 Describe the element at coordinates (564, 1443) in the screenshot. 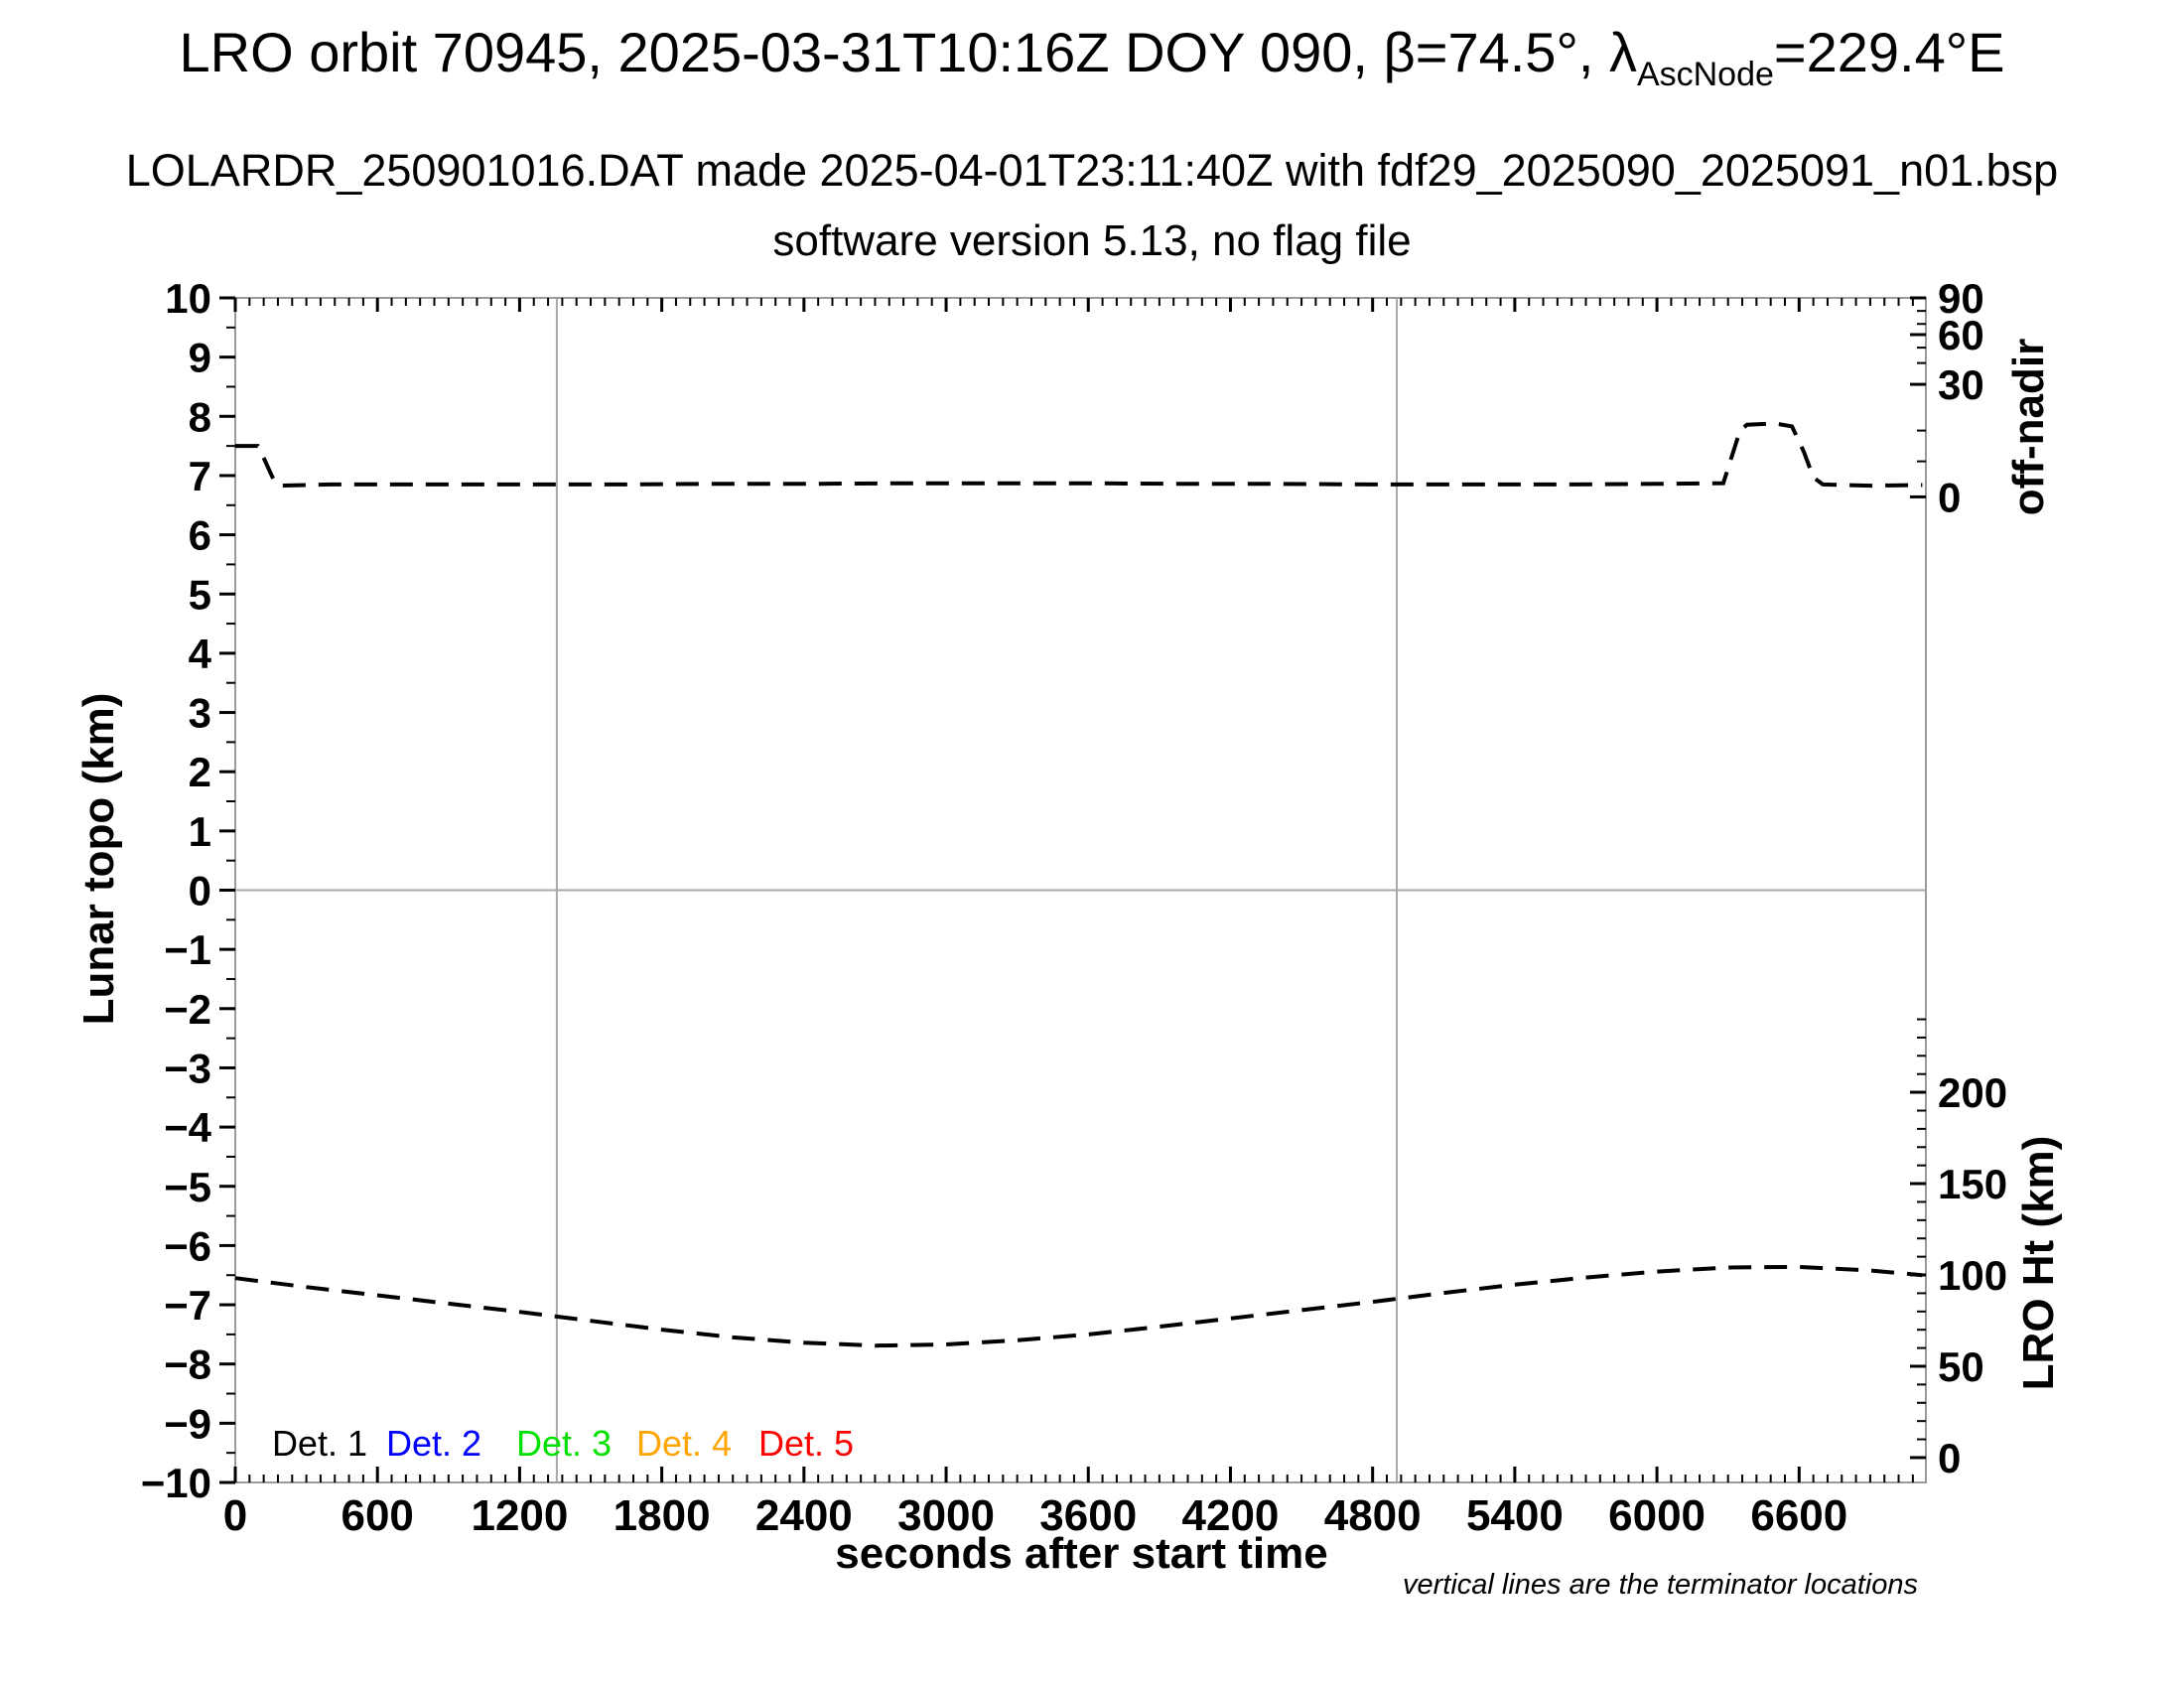

I see `legend-det-3: Det. 3` at that location.